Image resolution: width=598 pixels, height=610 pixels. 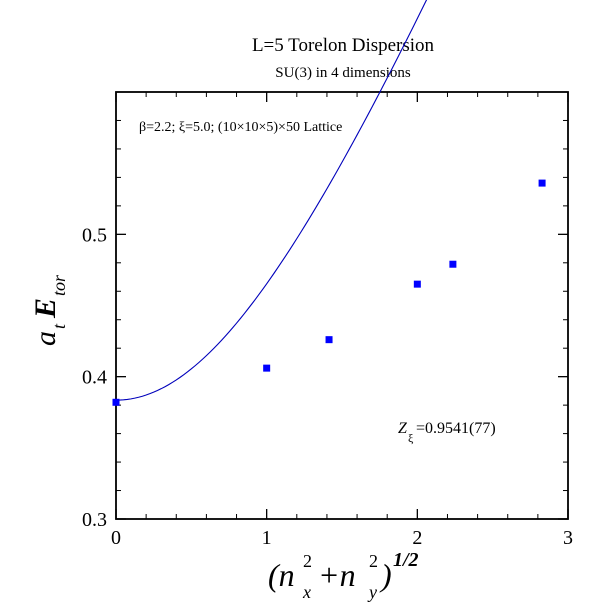 What do you see at coordinates (306, 592) in the screenshot?
I see `xlabel-x-sub: x` at bounding box center [306, 592].